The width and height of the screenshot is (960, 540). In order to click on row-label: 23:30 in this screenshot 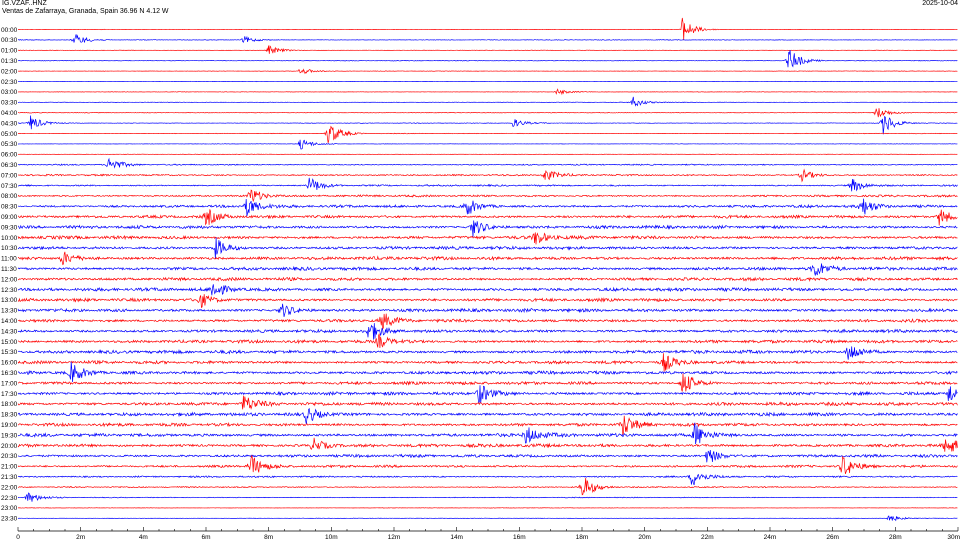, I will do `click(9, 519)`.